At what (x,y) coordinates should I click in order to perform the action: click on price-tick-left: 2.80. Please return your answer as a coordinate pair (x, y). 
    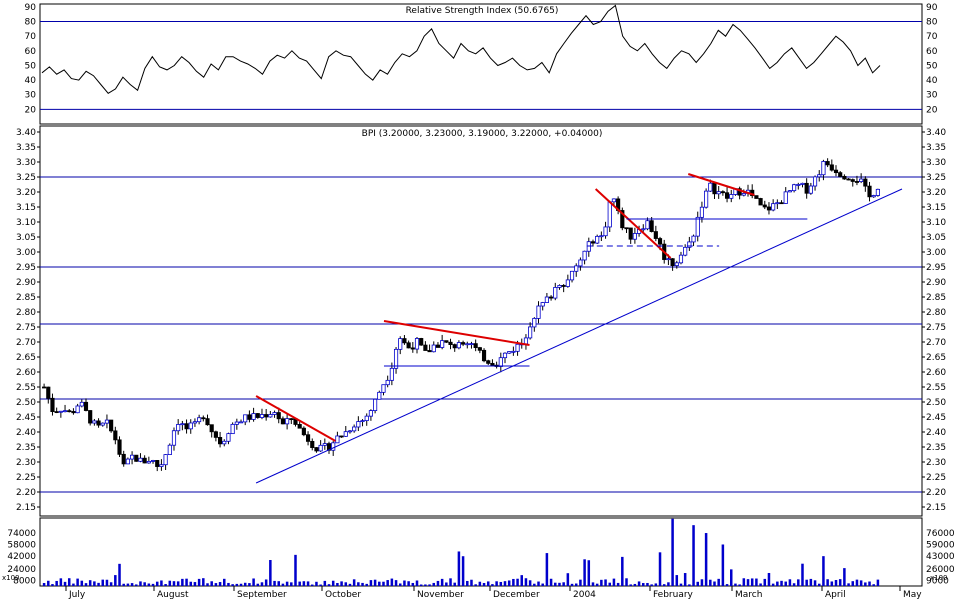
    Looking at the image, I should click on (26, 313).